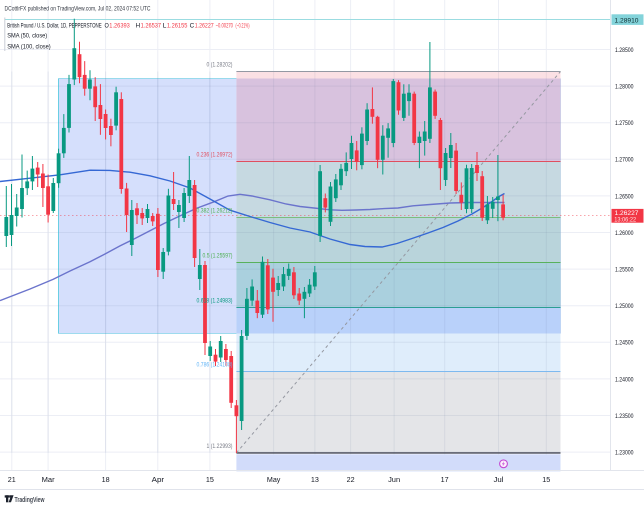  What do you see at coordinates (351, 480) in the screenshot?
I see `svg-text: 22` at bounding box center [351, 480].